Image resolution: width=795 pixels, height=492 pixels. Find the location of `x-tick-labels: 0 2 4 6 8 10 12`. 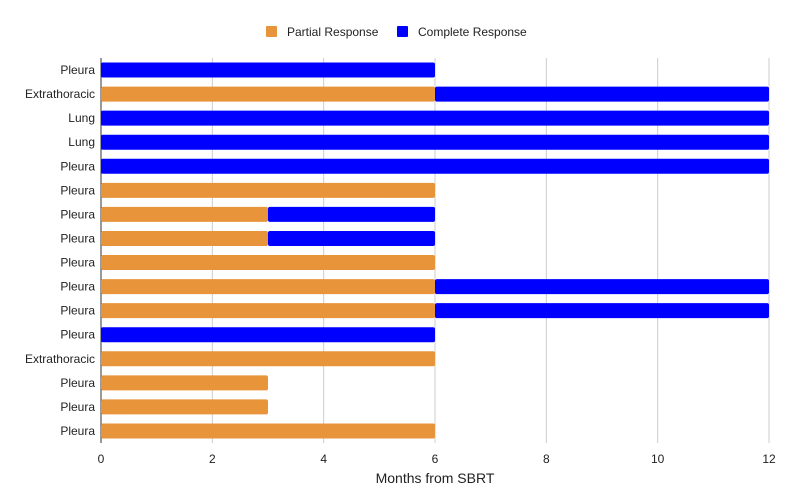

x-tick-labels: 0 2 4 6 8 10 12 is located at coordinates (437, 459).